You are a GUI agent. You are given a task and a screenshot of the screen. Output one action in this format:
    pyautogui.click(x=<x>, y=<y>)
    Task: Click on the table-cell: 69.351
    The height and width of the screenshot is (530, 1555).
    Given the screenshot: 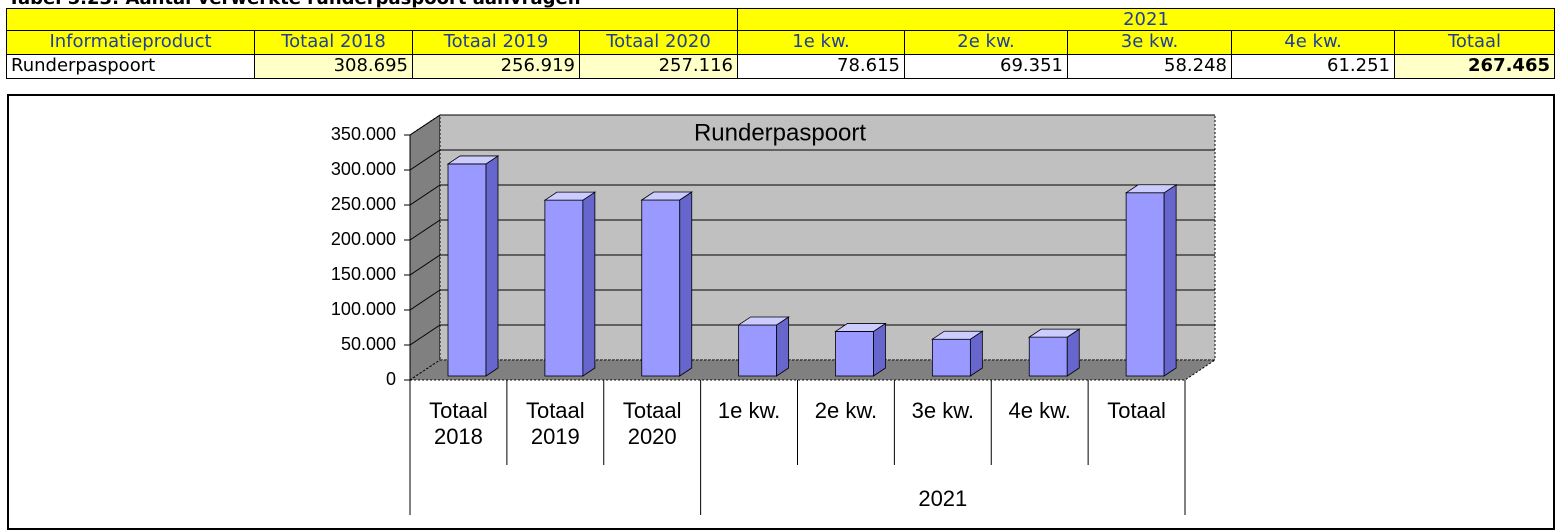 What is the action you would take?
    pyautogui.click(x=986, y=67)
    